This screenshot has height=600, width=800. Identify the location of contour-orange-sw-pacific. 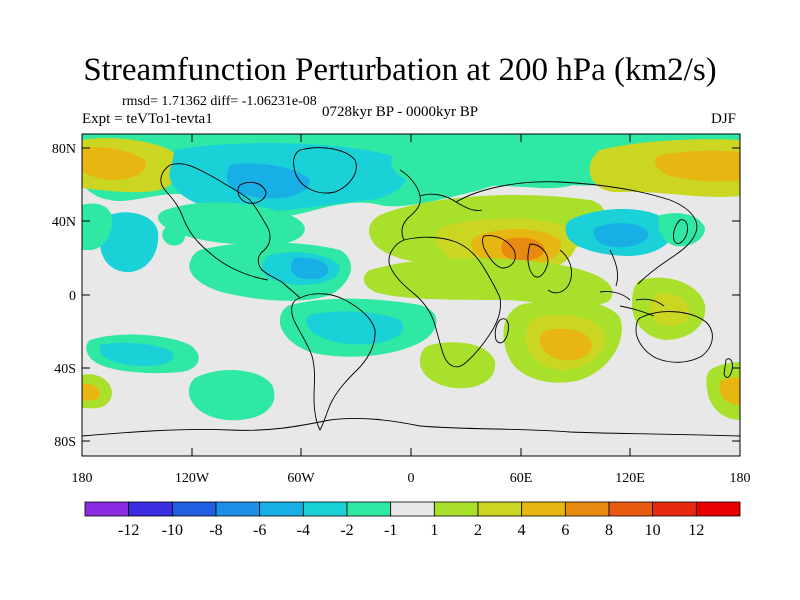
(91, 392).